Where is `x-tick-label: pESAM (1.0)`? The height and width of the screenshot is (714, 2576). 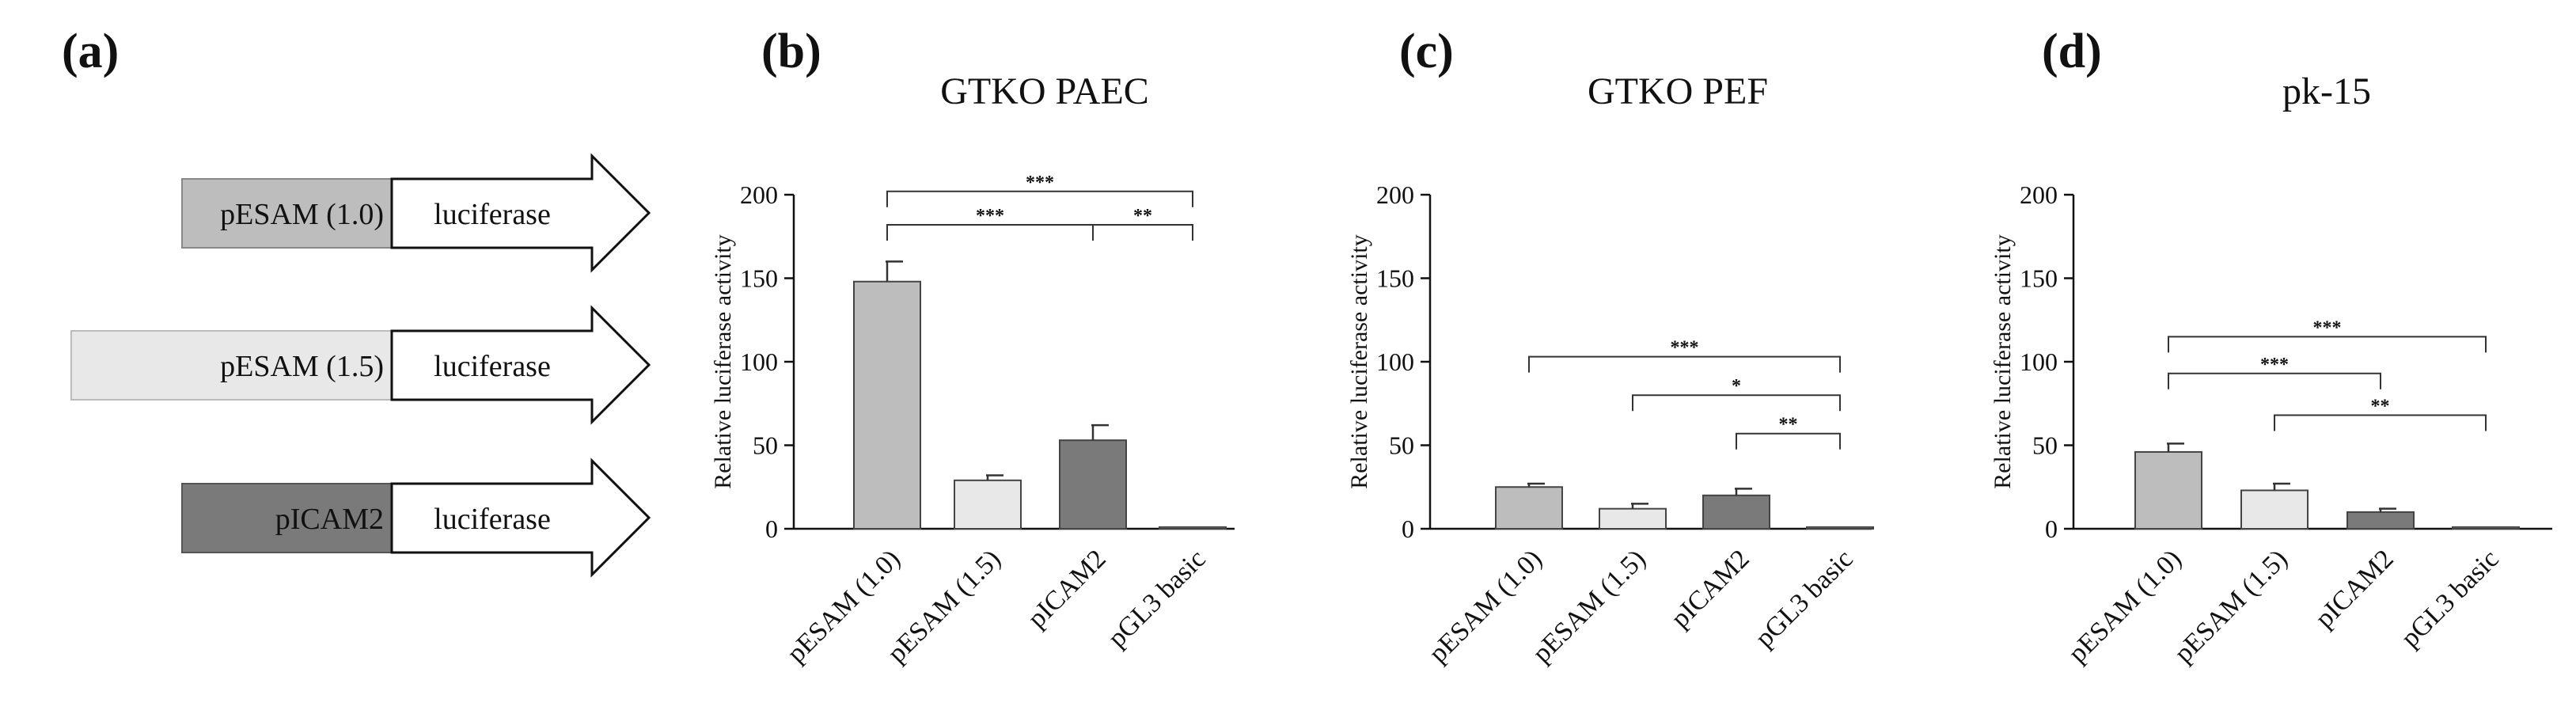
x-tick-label: pESAM (1.0) is located at coordinates (2125, 606).